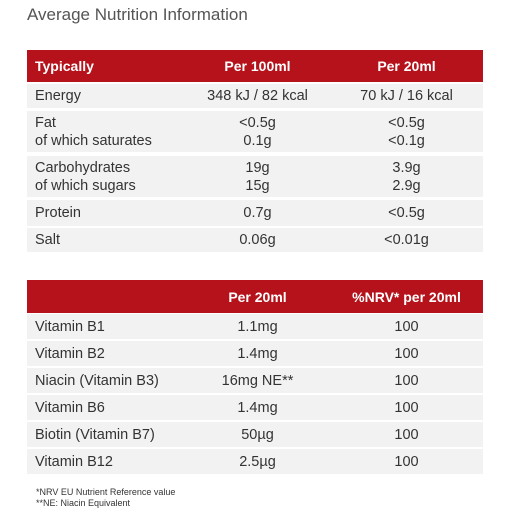 The image size is (510, 516). I want to click on table-cell: Niacin (Vitamin B3), so click(106, 380).